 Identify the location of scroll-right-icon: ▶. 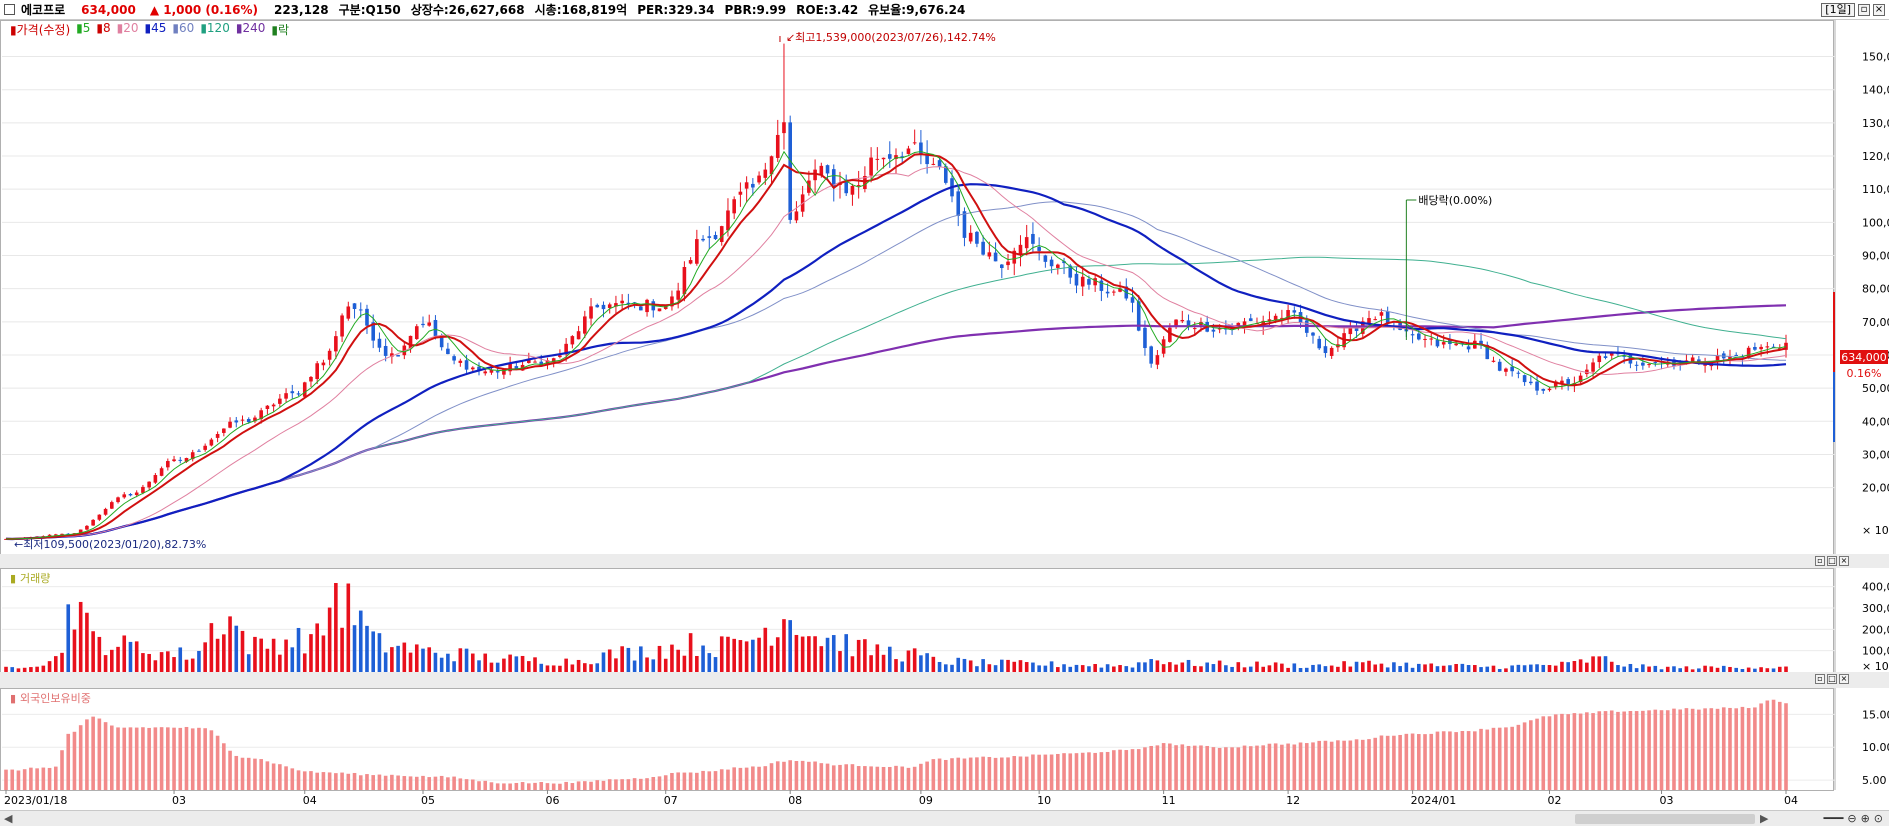
(1764, 818).